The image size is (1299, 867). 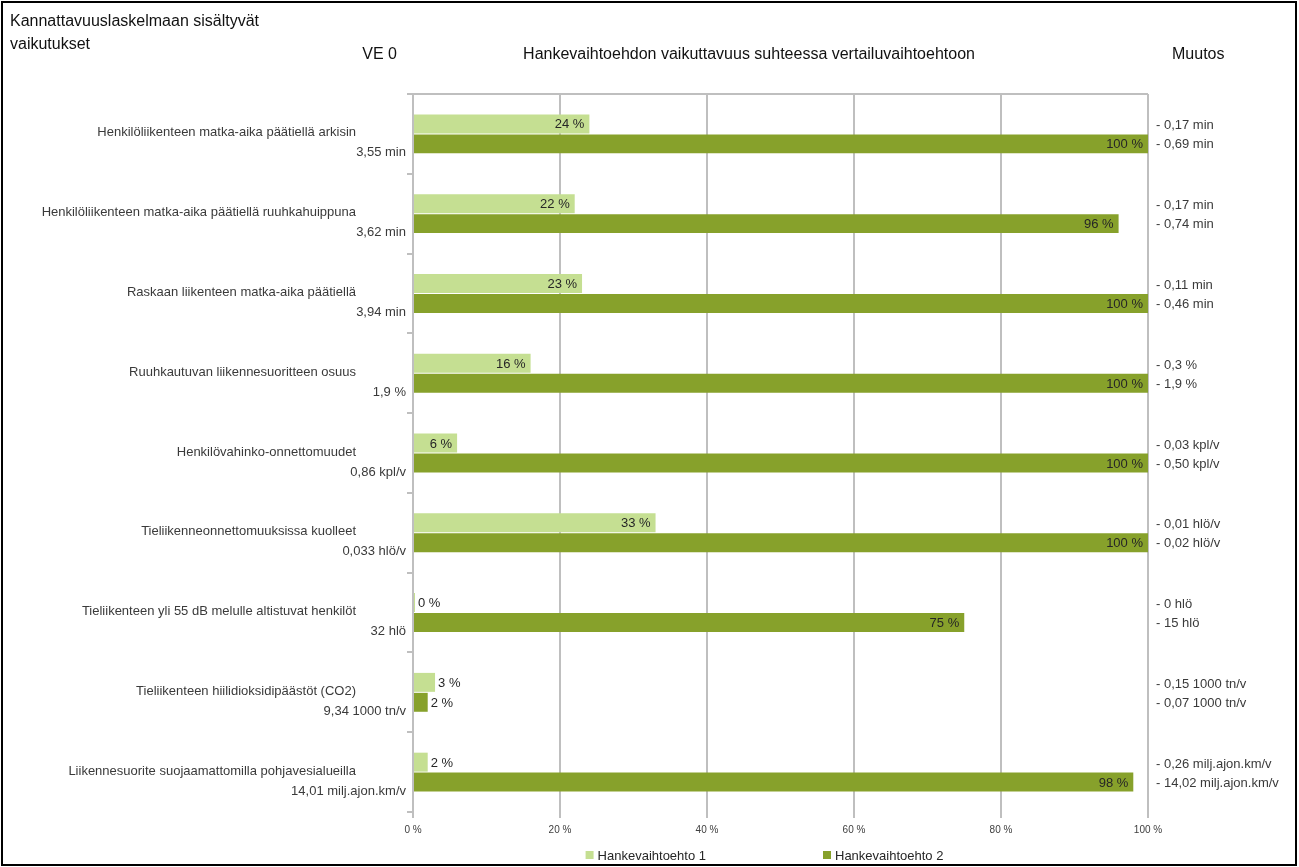 I want to click on data-label: 0 %, so click(x=429, y=603).